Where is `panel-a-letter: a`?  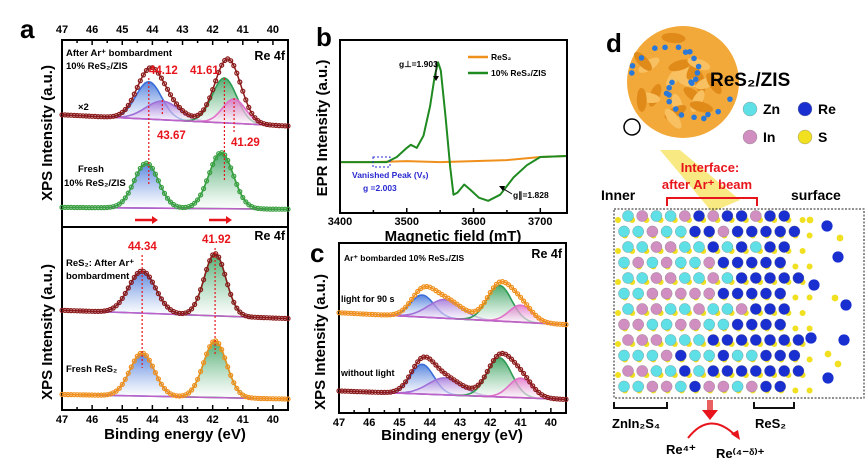 panel-a-letter: a is located at coordinates (27, 29).